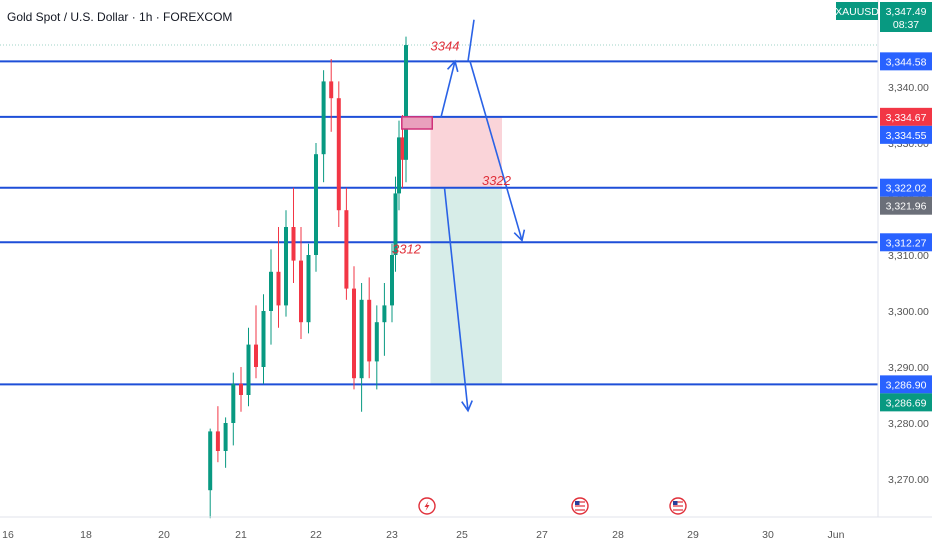  What do you see at coordinates (836, 535) in the screenshot?
I see `x-tick-label: Jun` at bounding box center [836, 535].